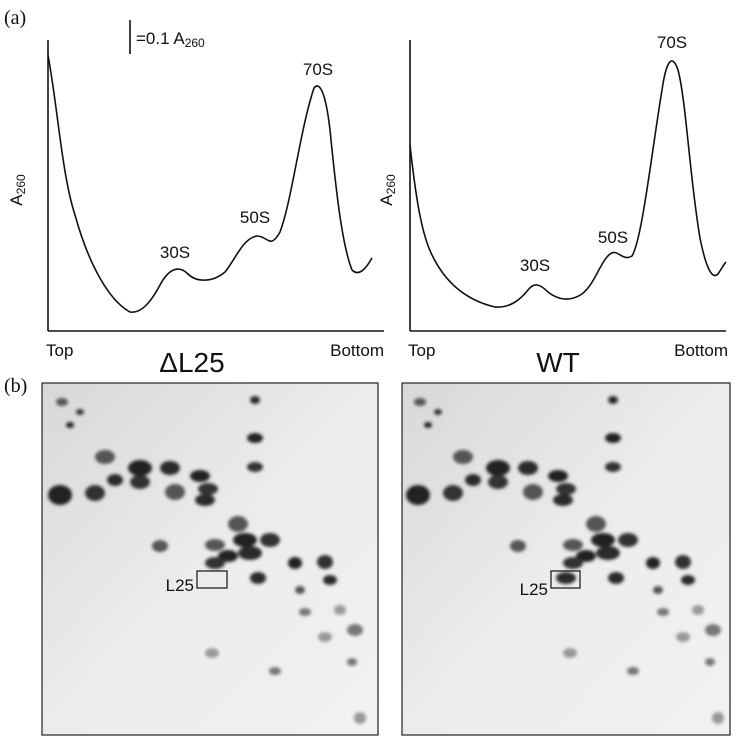 The height and width of the screenshot is (746, 750). What do you see at coordinates (15, 18) in the screenshot?
I see `panel-label: (a)` at bounding box center [15, 18].